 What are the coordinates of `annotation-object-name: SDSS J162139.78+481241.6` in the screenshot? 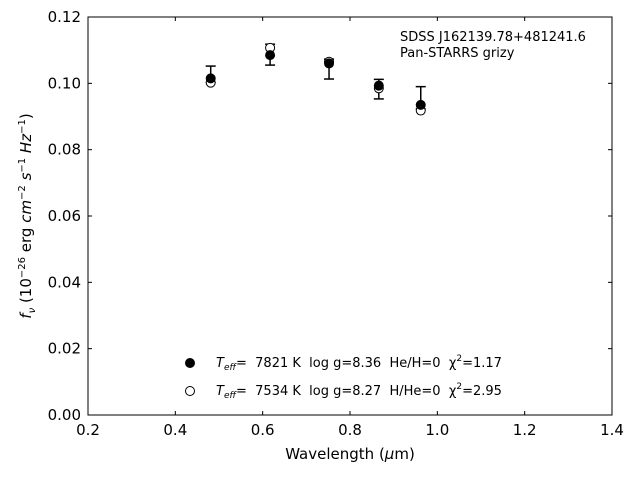 It's located at (493, 37).